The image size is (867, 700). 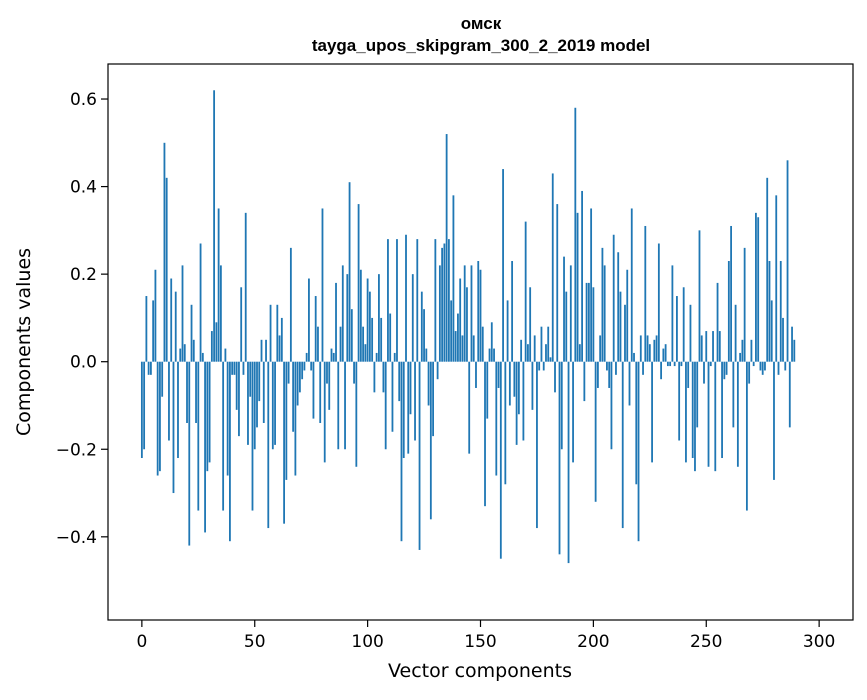 What do you see at coordinates (141, 642) in the screenshot?
I see `x-tick-label: 0` at bounding box center [141, 642].